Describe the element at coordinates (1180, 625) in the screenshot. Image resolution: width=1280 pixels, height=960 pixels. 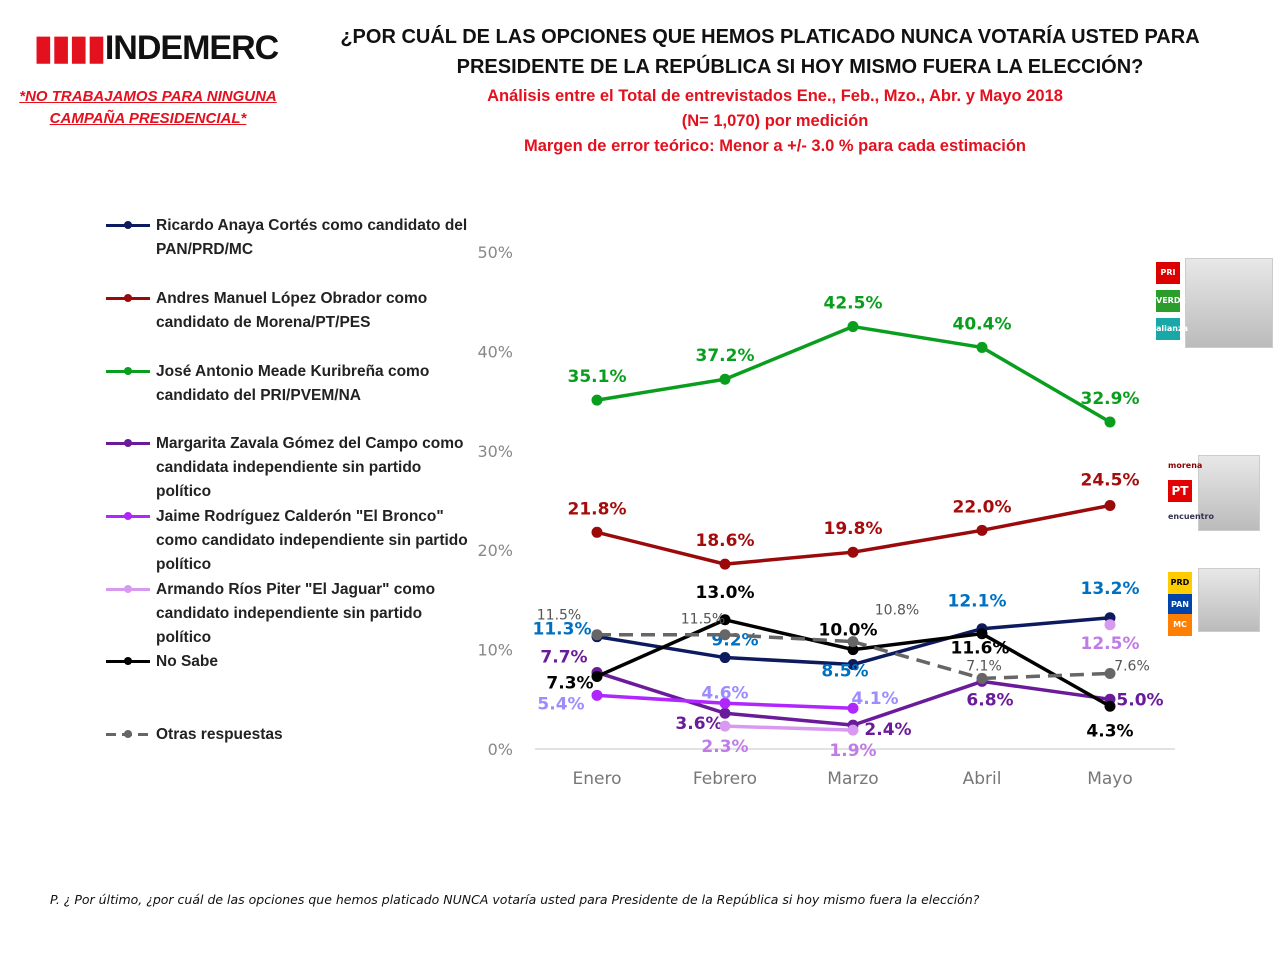
I see `mc-logo: MC` at that location.